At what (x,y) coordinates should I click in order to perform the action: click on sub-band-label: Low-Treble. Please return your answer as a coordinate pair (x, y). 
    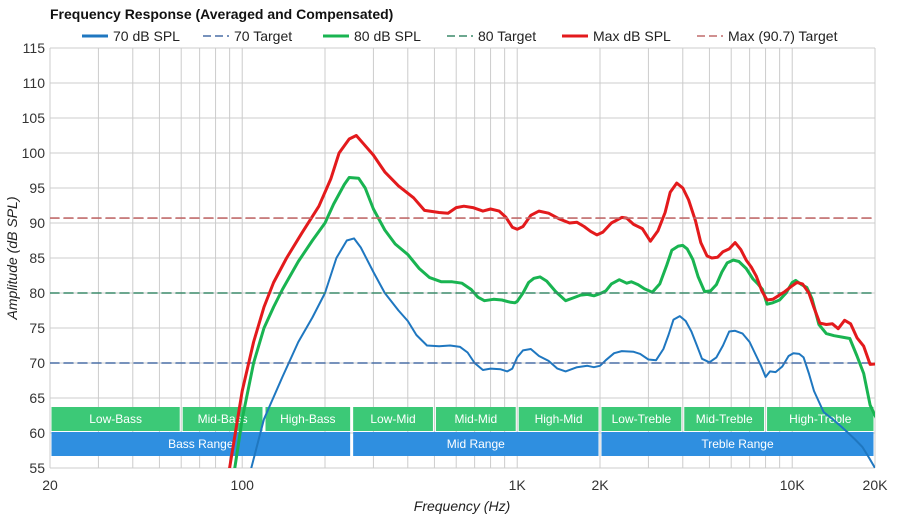
    Looking at the image, I should click on (642, 419).